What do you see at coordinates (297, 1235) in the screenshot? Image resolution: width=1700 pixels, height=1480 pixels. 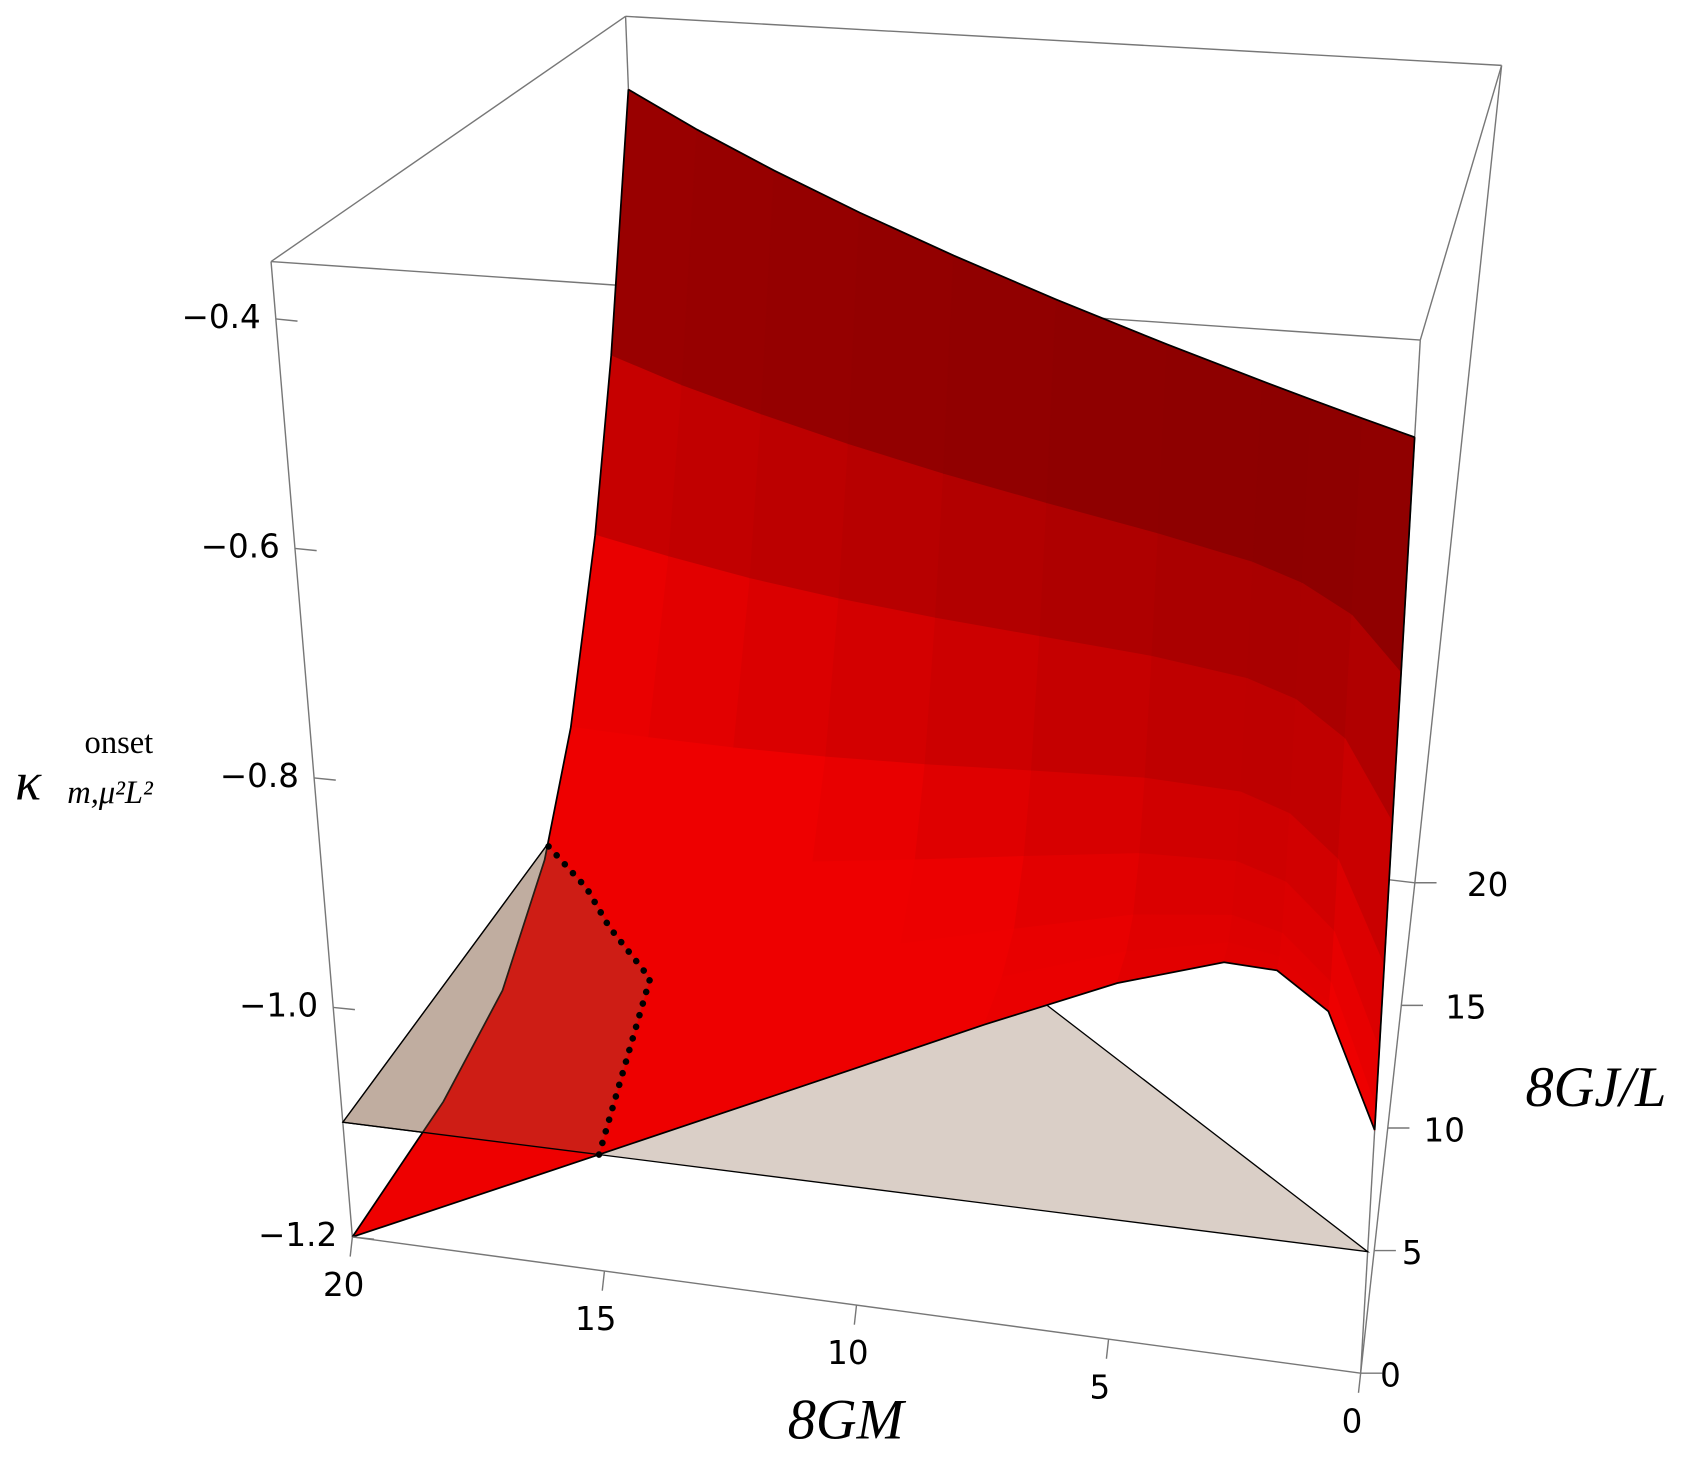 I see `z-tick-label: −1.2` at bounding box center [297, 1235].